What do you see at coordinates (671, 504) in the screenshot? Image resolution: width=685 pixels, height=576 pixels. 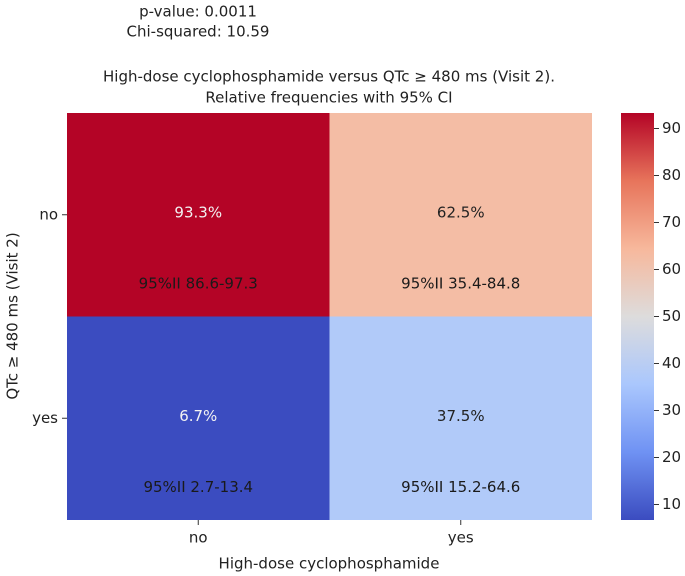 I see `colorbar-tick-label: 10` at bounding box center [671, 504].